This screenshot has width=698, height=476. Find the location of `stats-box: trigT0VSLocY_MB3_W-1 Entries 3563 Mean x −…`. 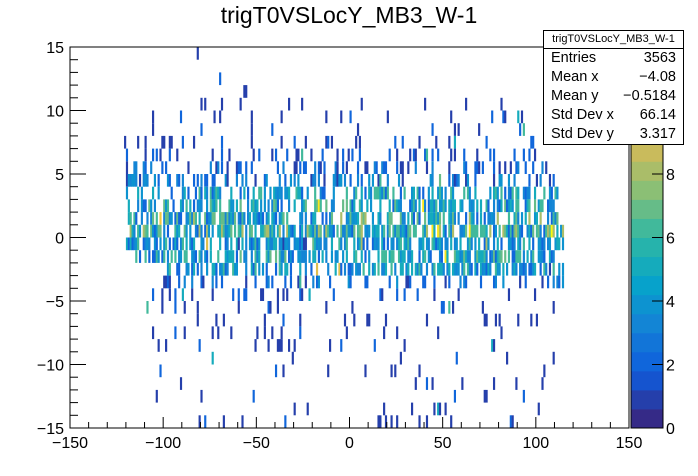

stats-box: trigT0VSLocY_MB3_W-1 Entries 3563 Mean x −… is located at coordinates (613, 87).